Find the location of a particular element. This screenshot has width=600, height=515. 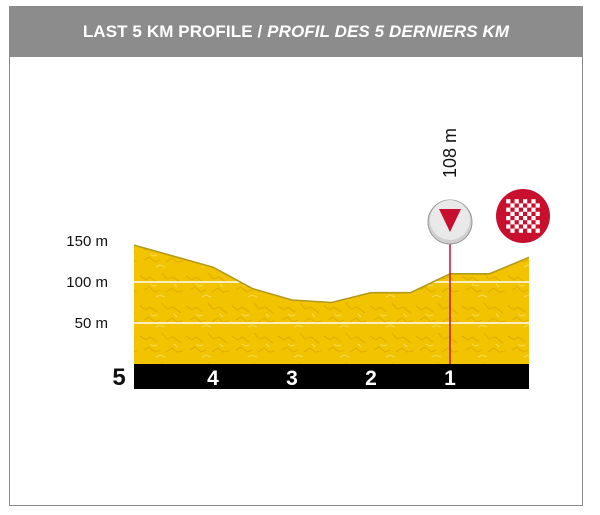

flamme-rouge-triangle is located at coordinates (450, 220).